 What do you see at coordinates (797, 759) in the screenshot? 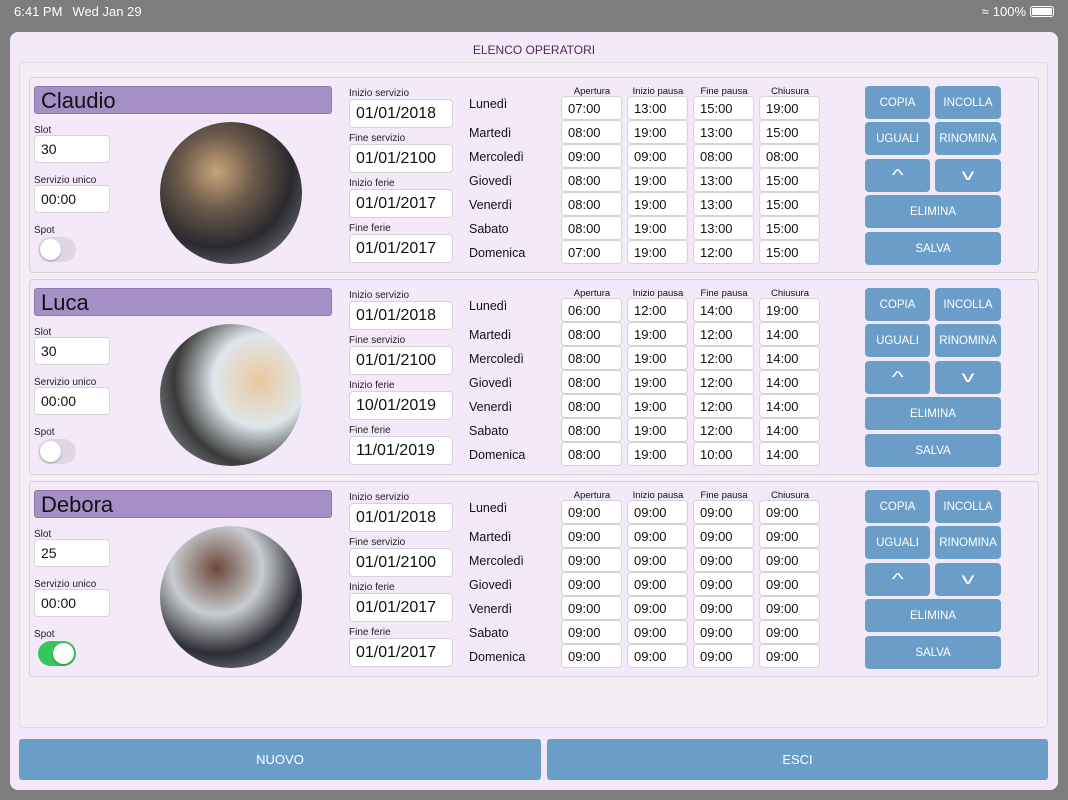
I see `exit-button: ESCI` at bounding box center [797, 759].